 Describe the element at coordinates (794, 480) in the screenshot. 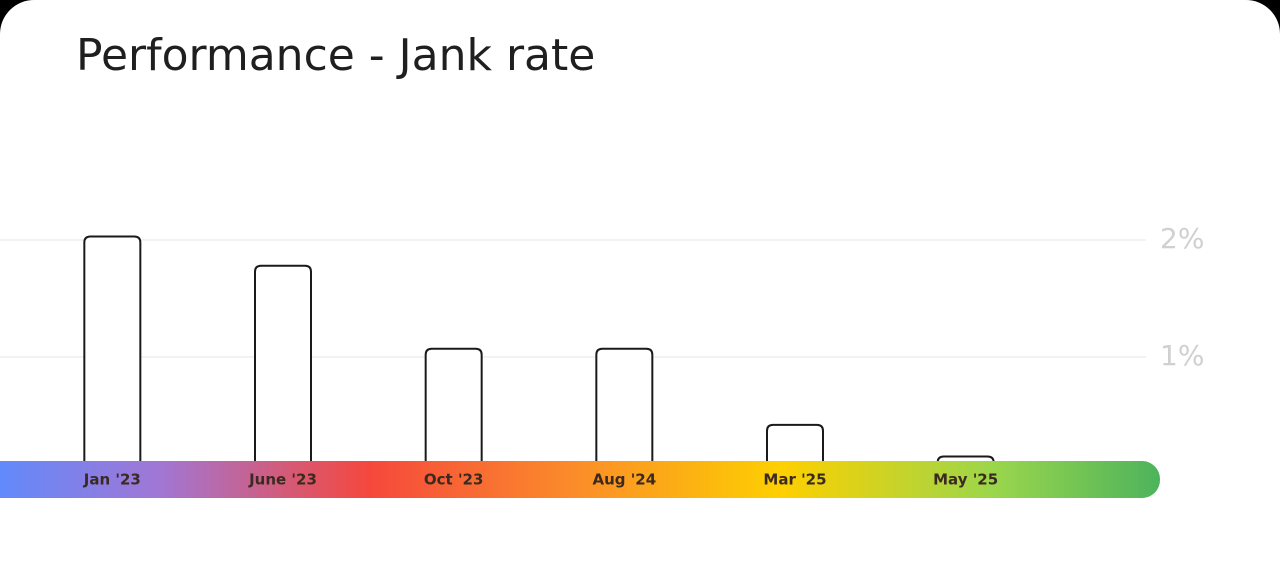

I see `x-tick-label: Mar '25` at that location.